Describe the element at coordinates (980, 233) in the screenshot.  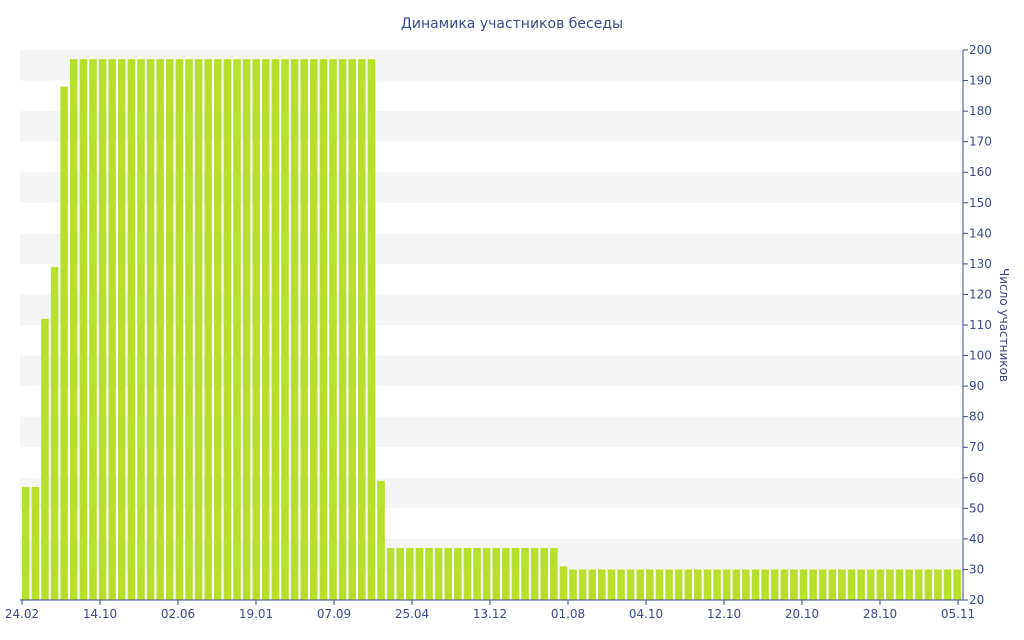
I see `y-tick-label: 140` at that location.